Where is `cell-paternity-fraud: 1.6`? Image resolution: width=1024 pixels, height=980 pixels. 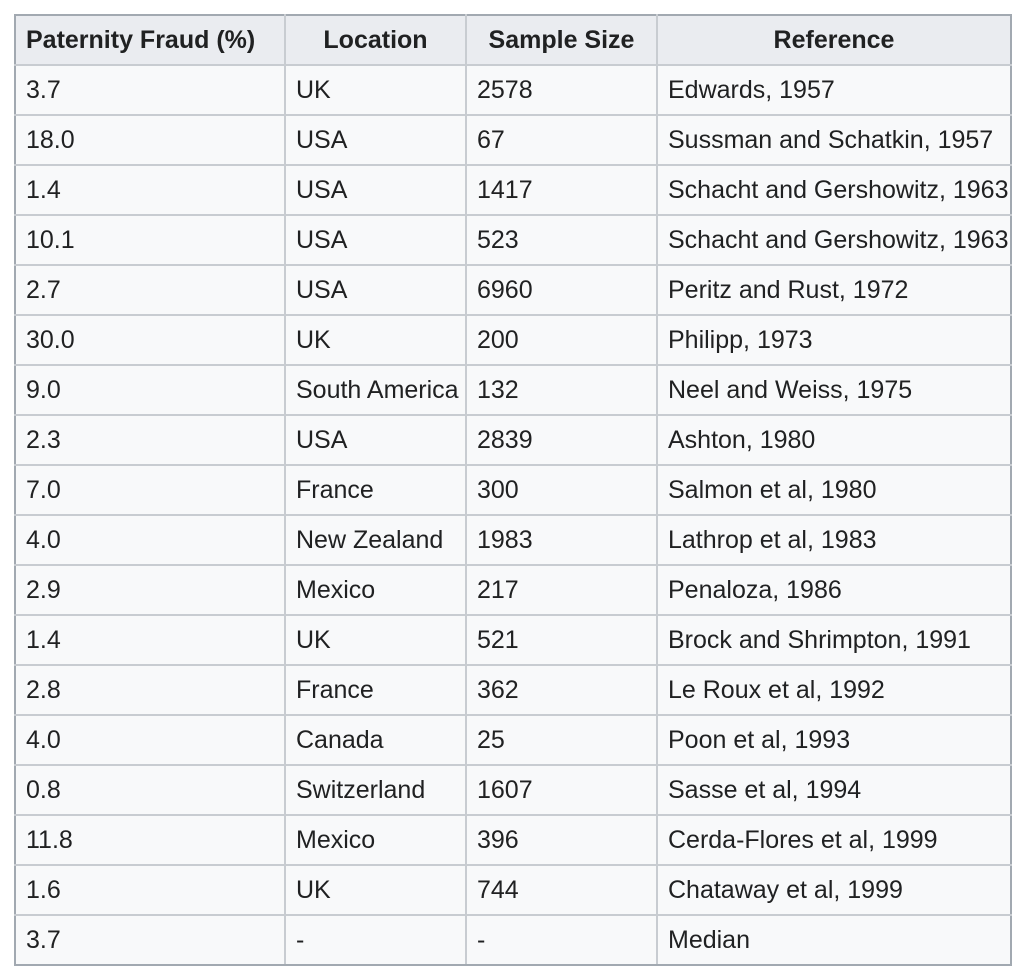 cell-paternity-fraud: 1.6 is located at coordinates (150, 890).